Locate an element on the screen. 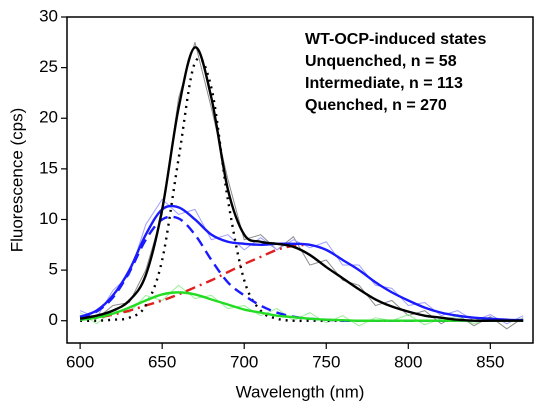 The width and height of the screenshot is (536, 410). y-tick-label: 0 is located at coordinates (53, 319).